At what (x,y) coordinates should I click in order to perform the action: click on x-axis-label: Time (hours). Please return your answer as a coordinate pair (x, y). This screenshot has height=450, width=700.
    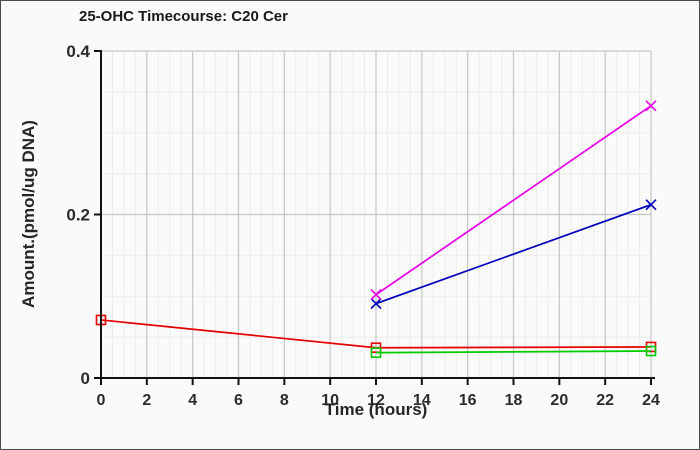
    Looking at the image, I should click on (376, 409).